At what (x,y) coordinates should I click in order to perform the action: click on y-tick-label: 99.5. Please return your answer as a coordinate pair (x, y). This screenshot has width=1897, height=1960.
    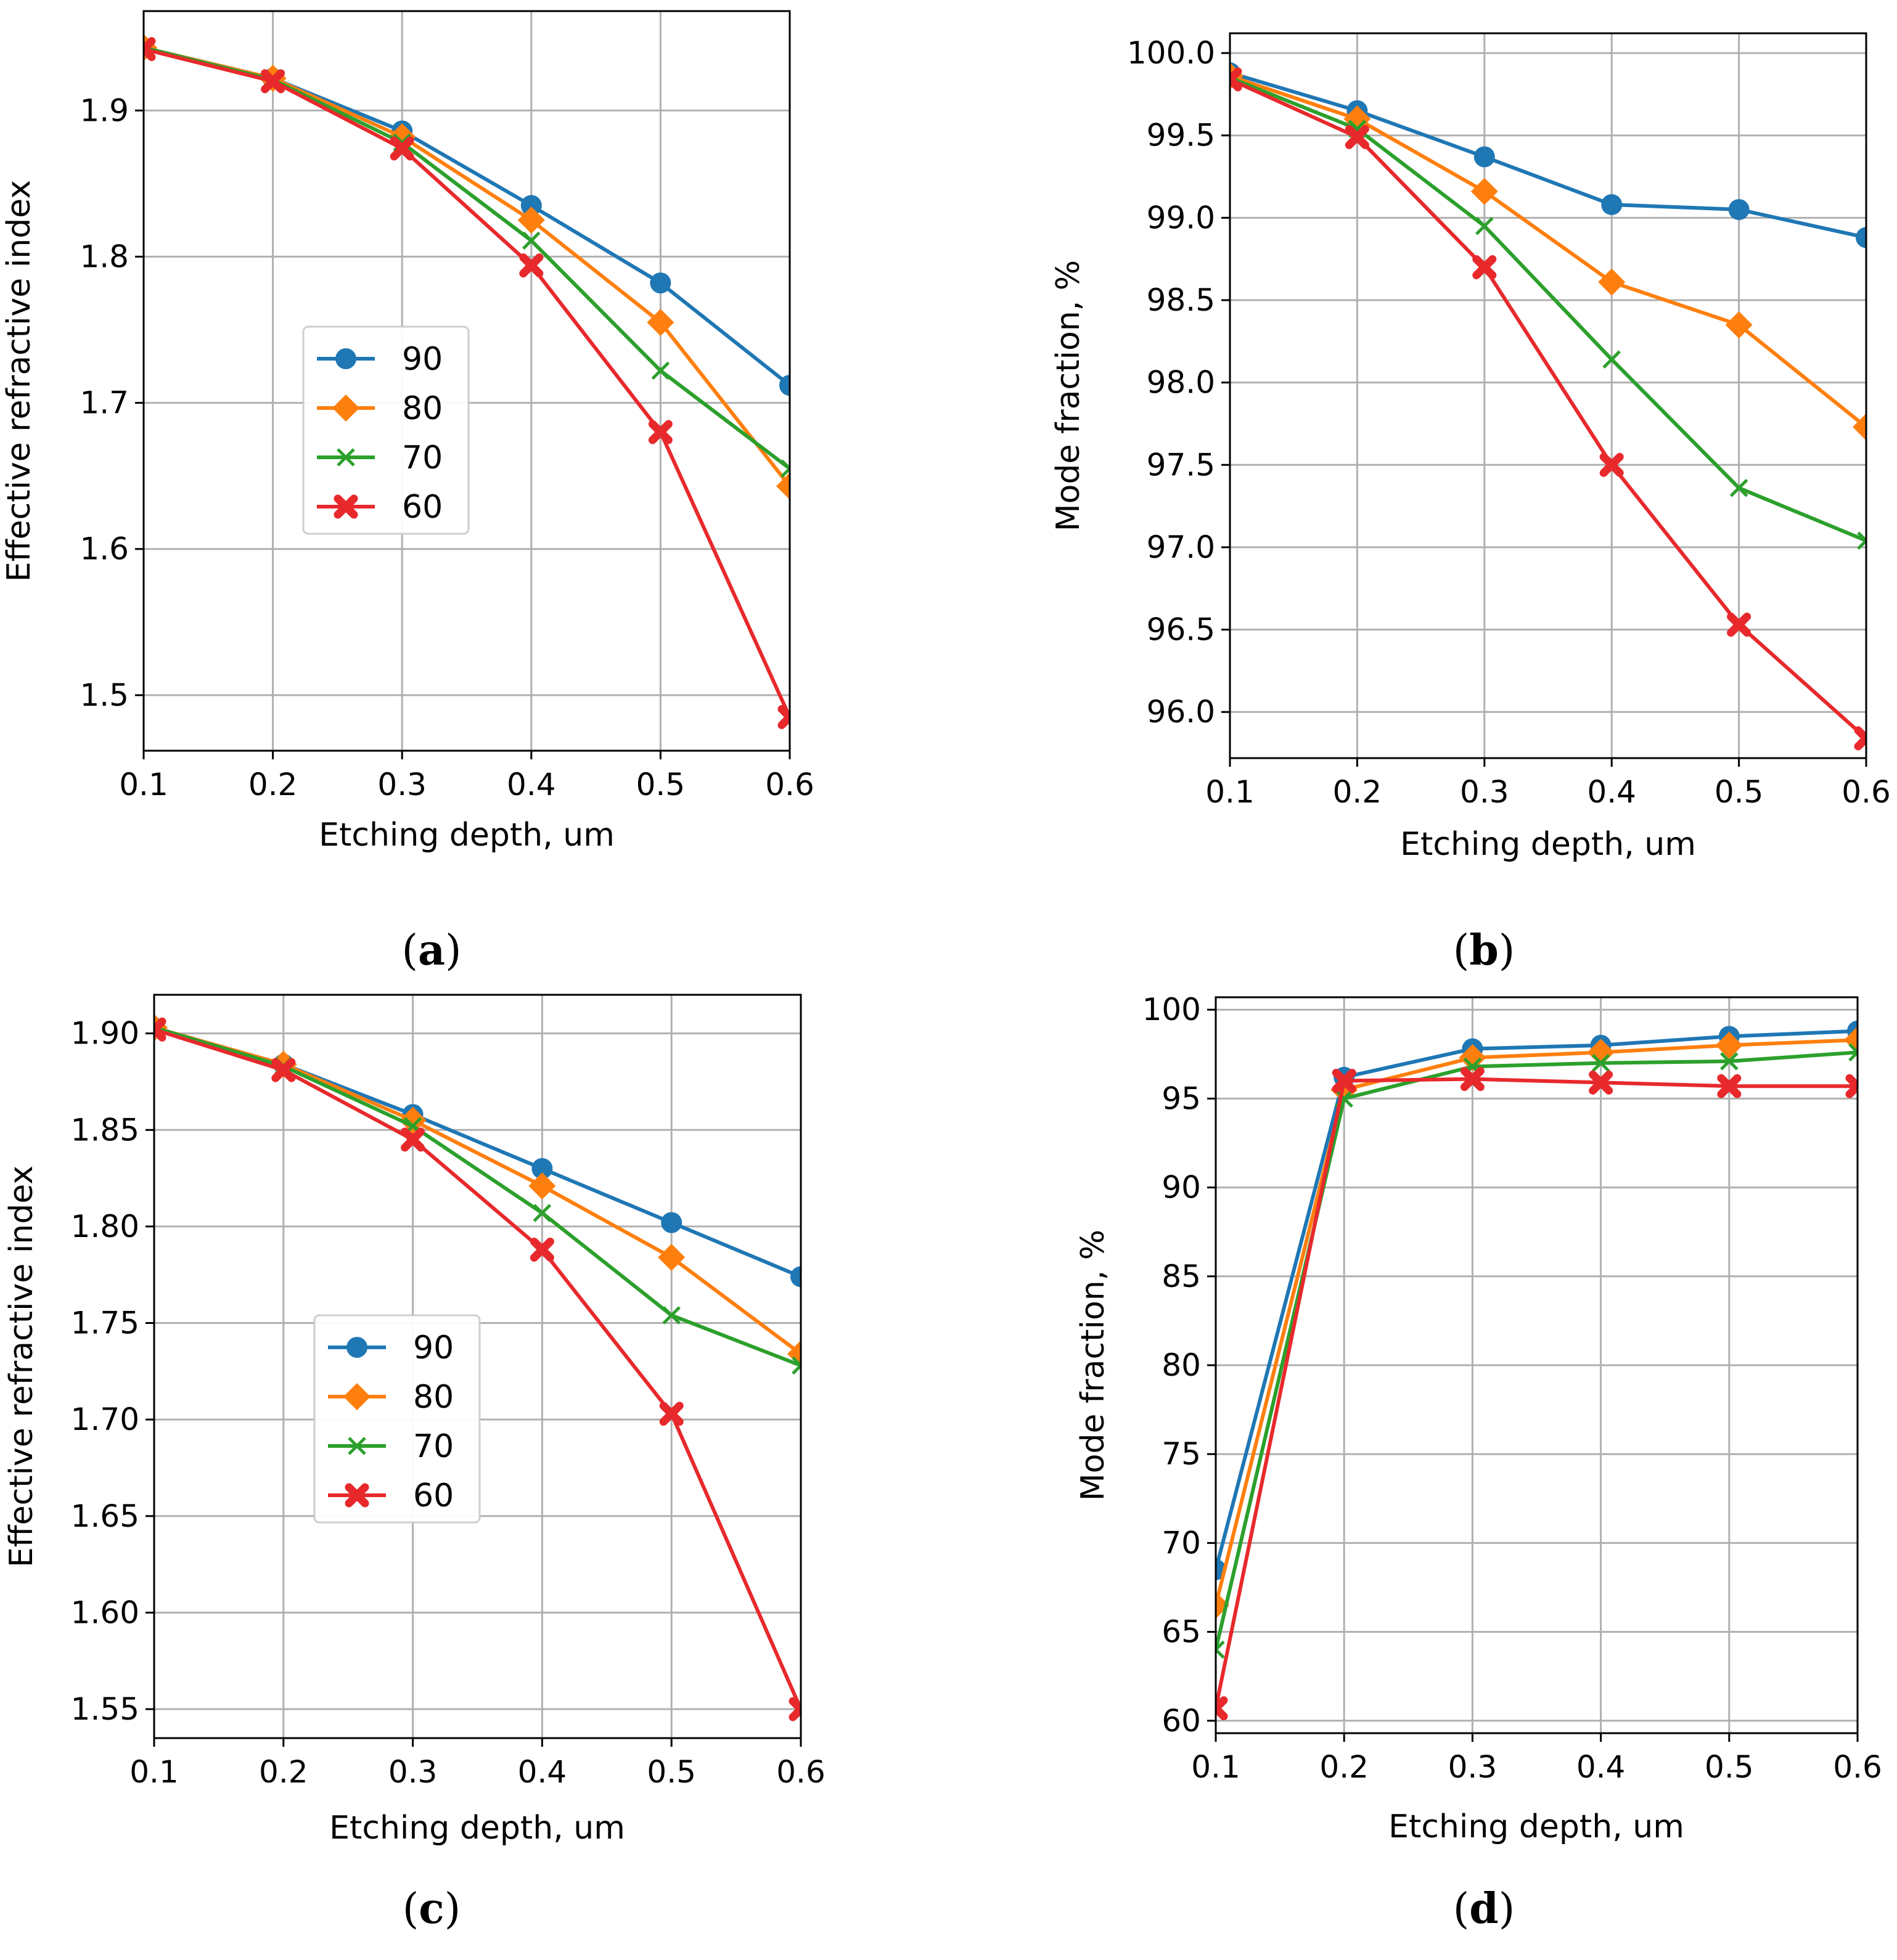
    Looking at the image, I should click on (1181, 135).